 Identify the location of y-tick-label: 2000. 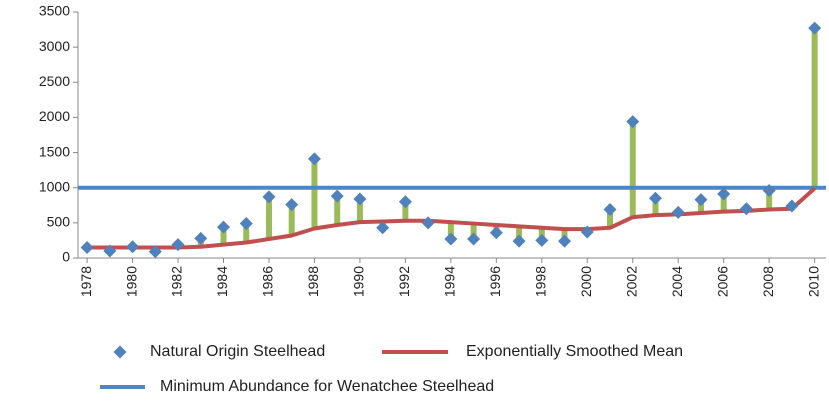
(54, 116).